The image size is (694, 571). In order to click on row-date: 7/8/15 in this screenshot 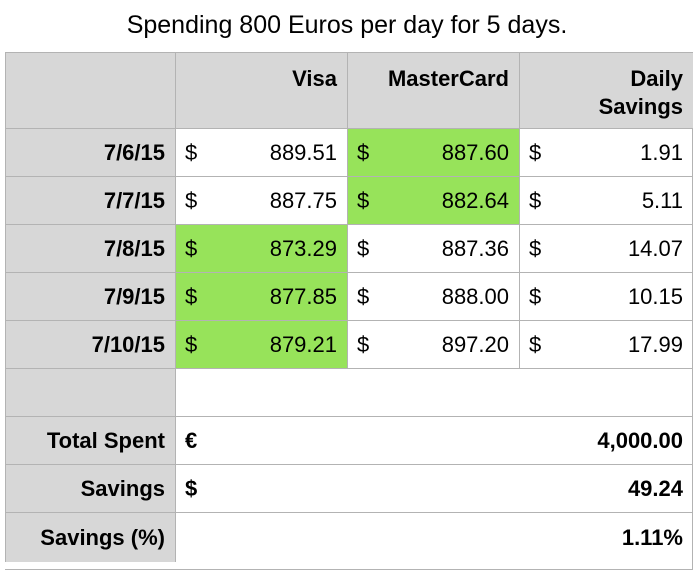, I will do `click(90, 248)`.